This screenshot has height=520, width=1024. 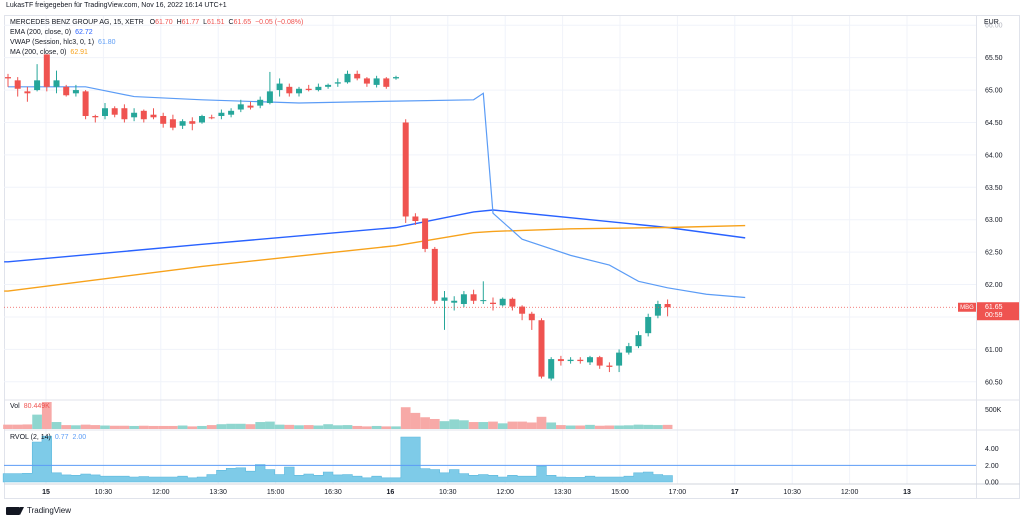 I want to click on legend-ema-value: 62.72, so click(x=84, y=32).